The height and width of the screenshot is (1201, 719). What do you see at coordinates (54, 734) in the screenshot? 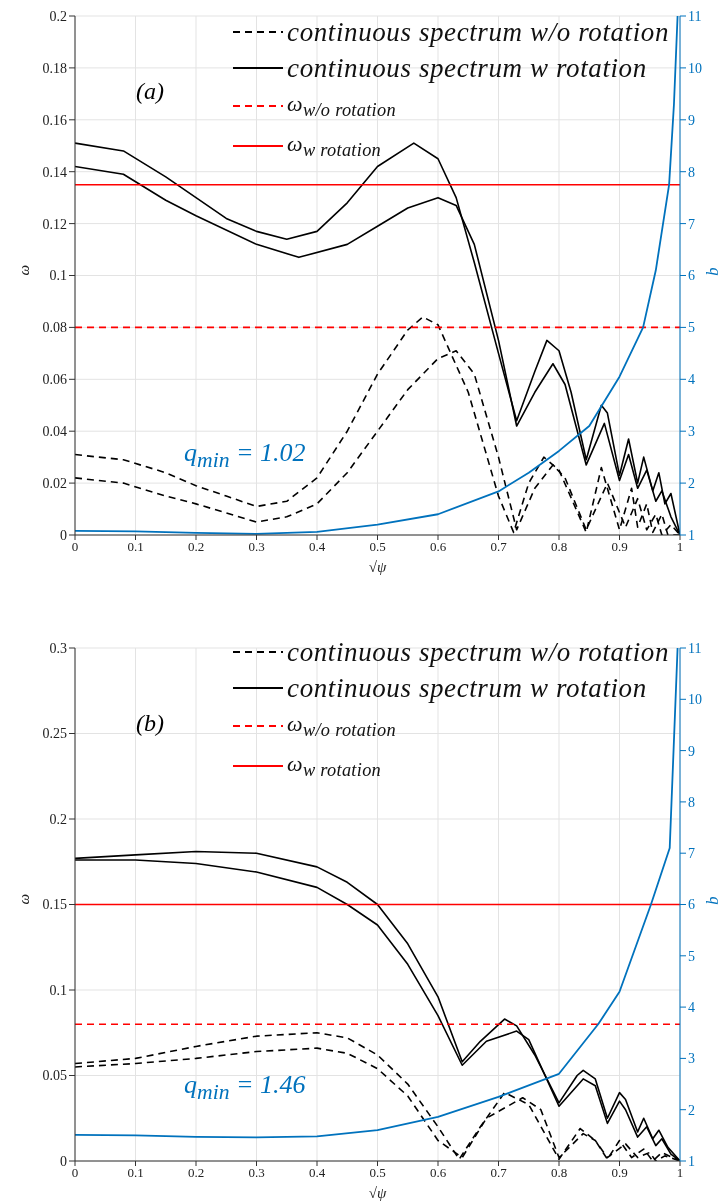
I see `y-tick-label: 0.25` at bounding box center [54, 734].